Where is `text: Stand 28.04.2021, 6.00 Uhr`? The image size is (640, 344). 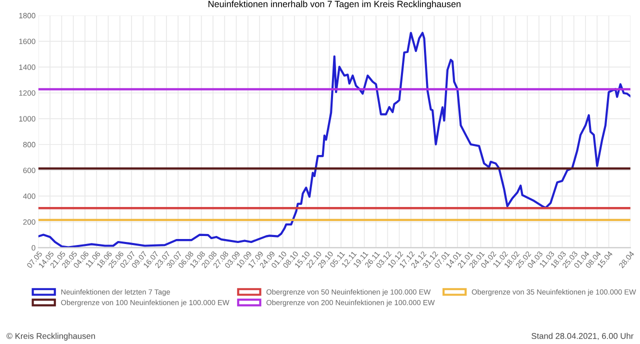 text: Stand 28.04.2021, 6.00 Uhr is located at coordinates (583, 336).